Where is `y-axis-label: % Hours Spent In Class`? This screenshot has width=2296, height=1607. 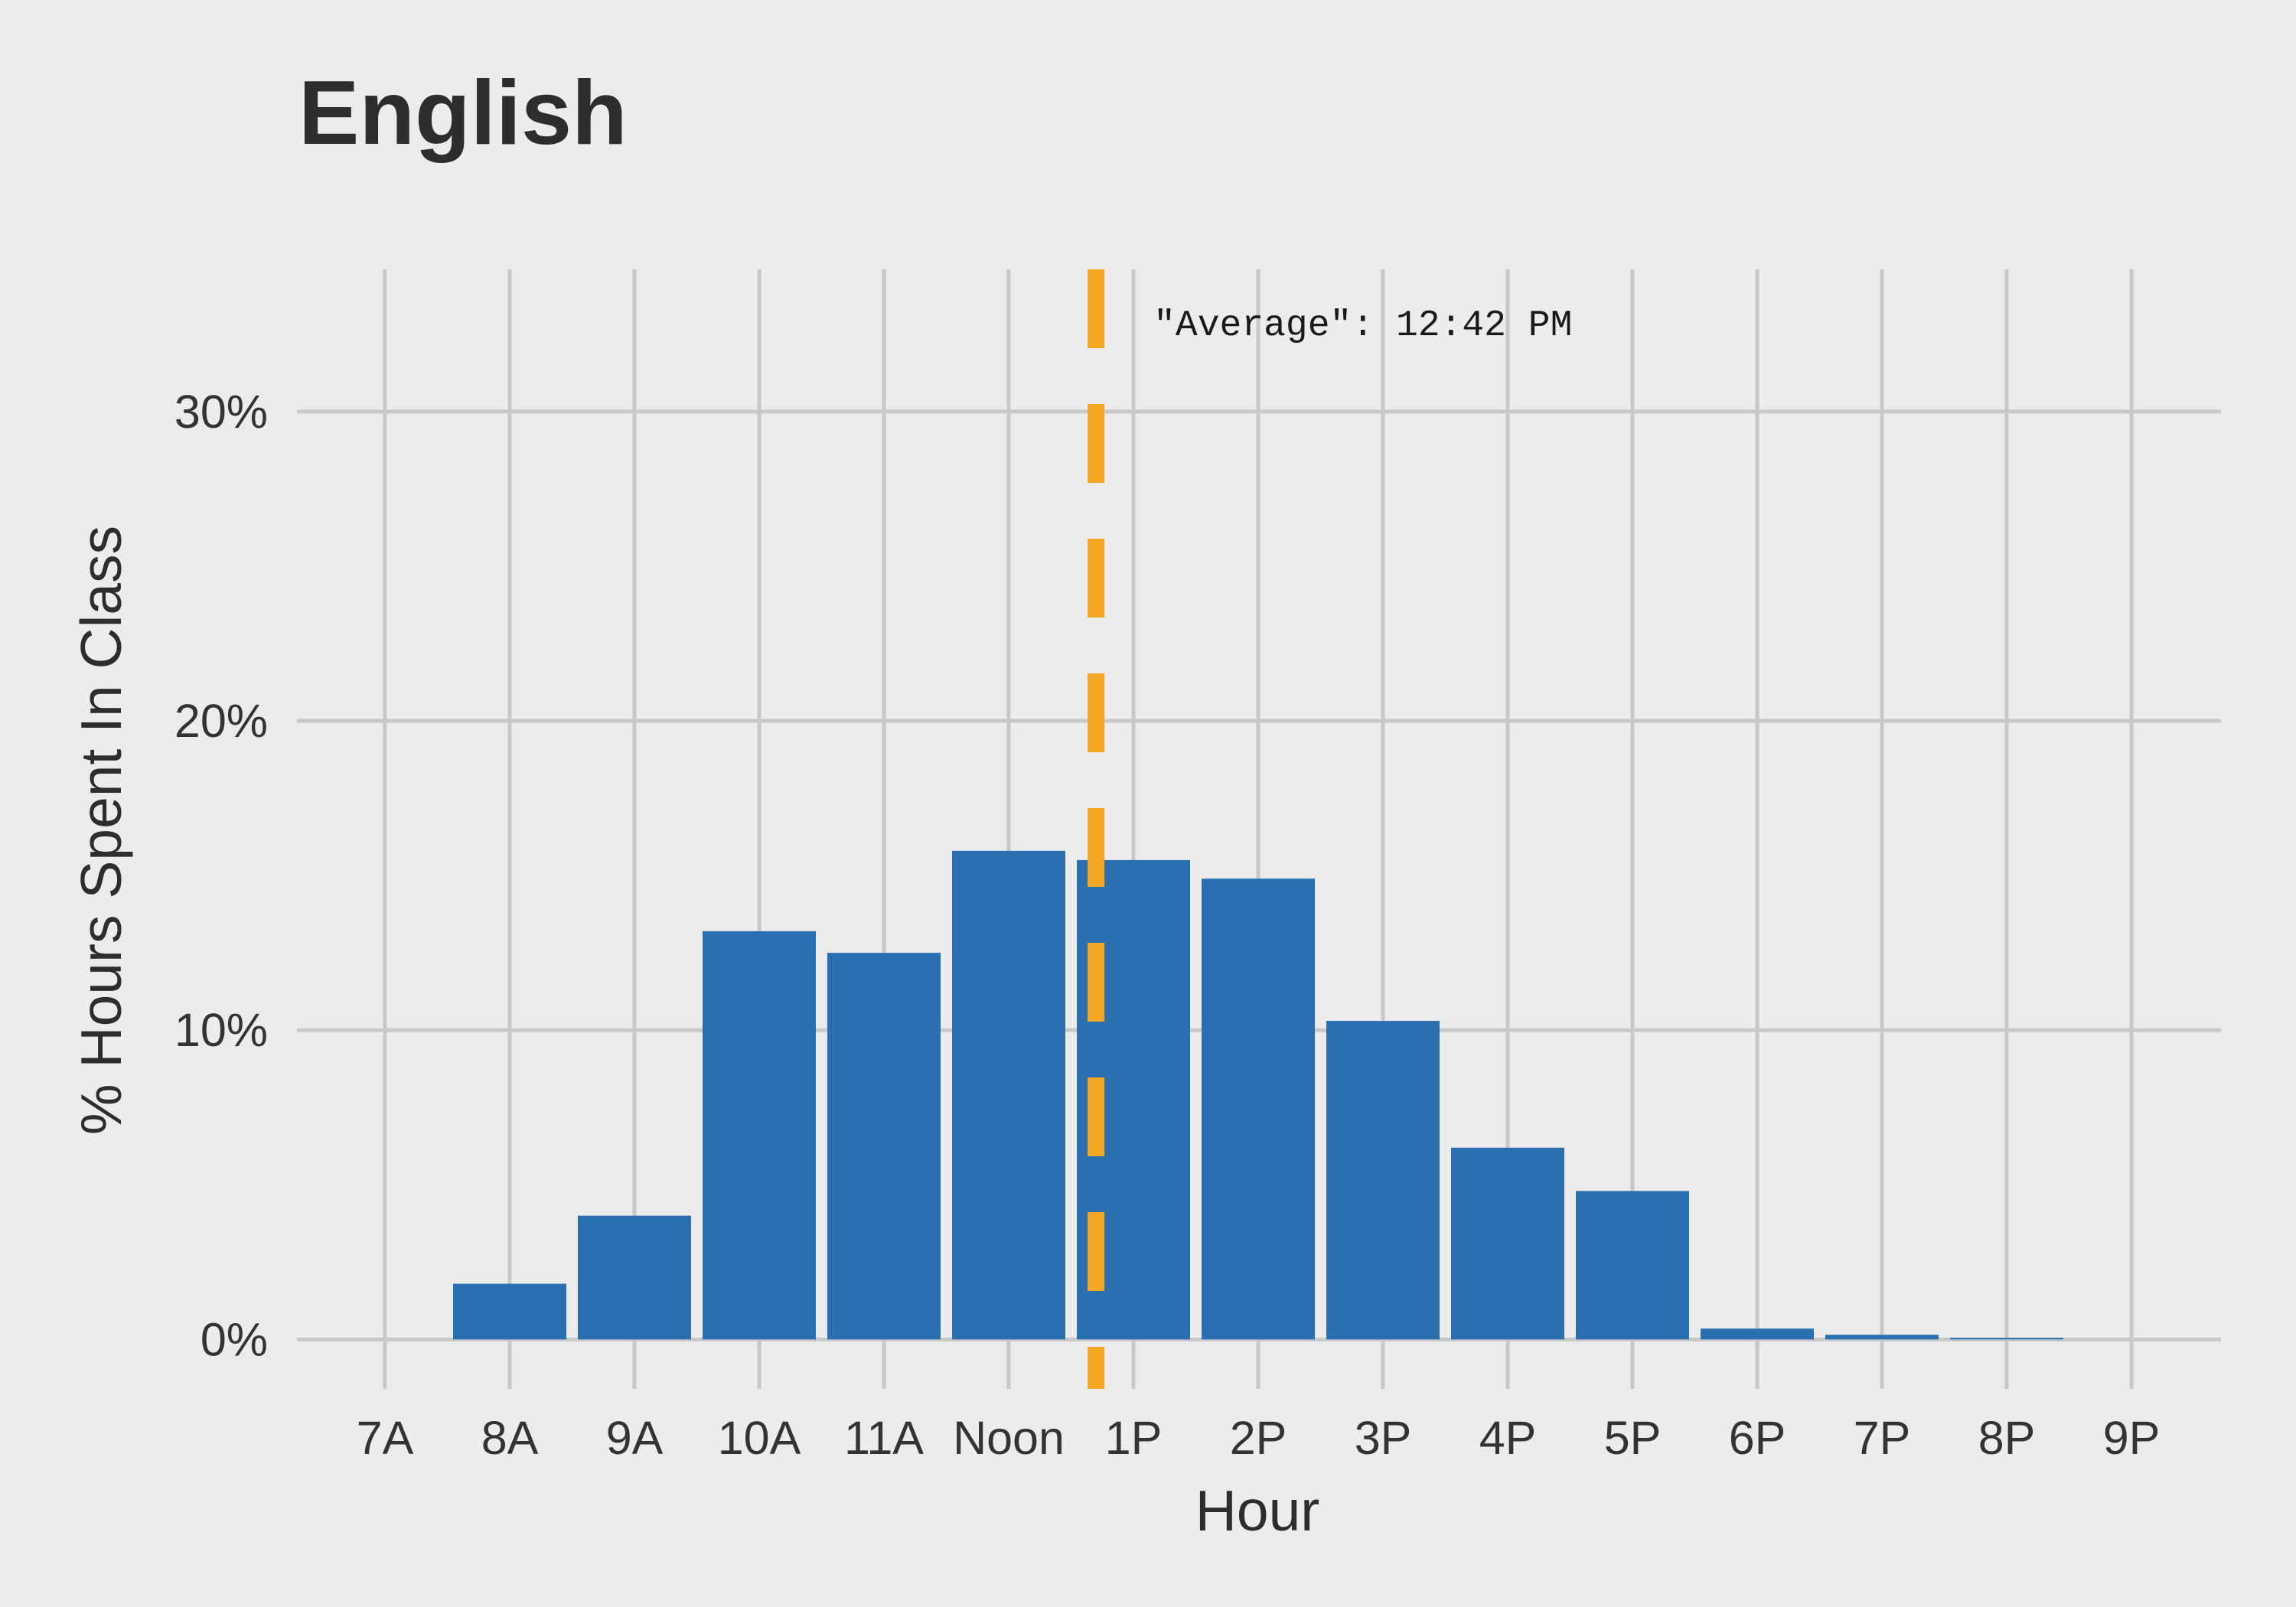 y-axis-label: % Hours Spent In Class is located at coordinates (101, 831).